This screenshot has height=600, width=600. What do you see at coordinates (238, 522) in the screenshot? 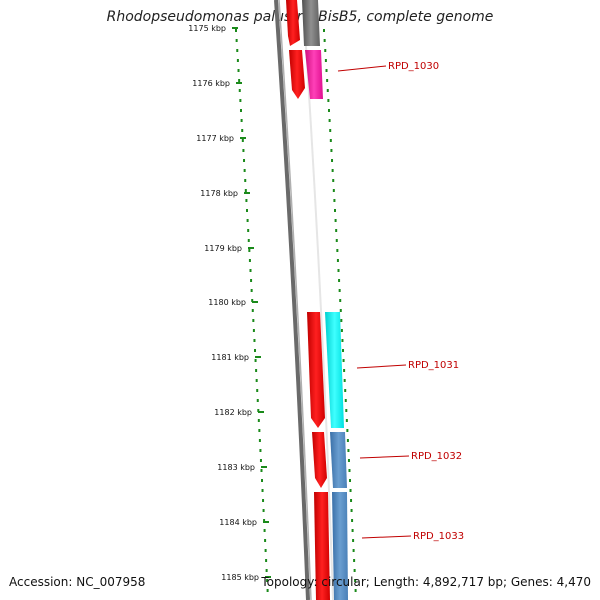
I see `tick-label: 1184 kbp` at bounding box center [238, 522].